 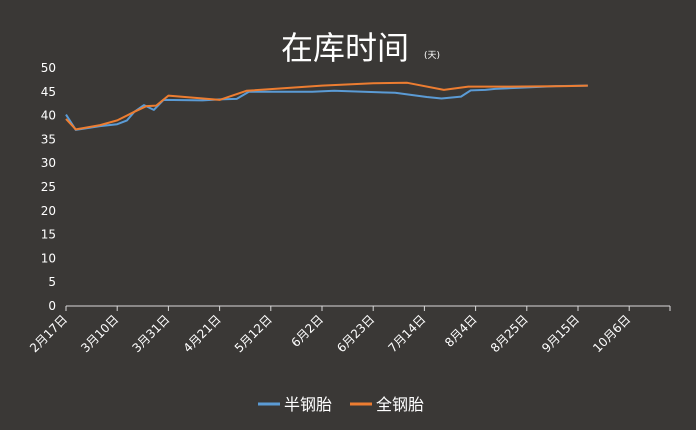 What do you see at coordinates (48, 139) in the screenshot?
I see `y-tick-label: 35` at bounding box center [48, 139].